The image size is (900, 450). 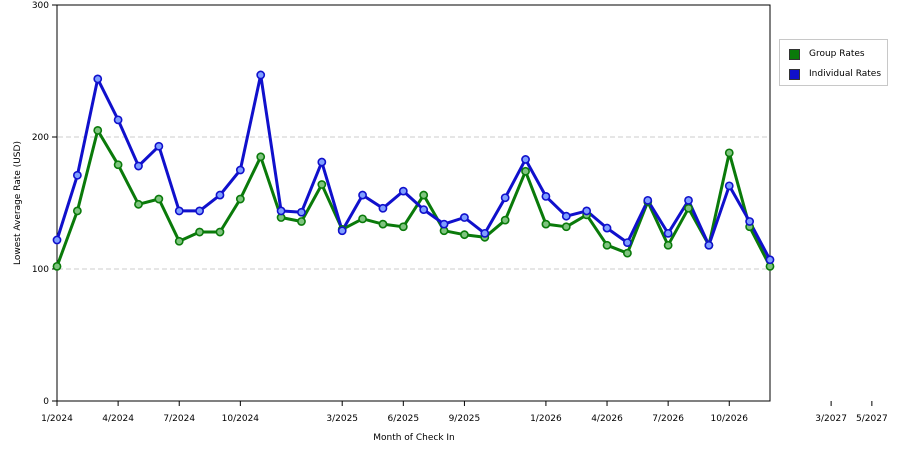 I want to click on legend-item-individual-rates: Individual Rates, so click(x=835, y=74).